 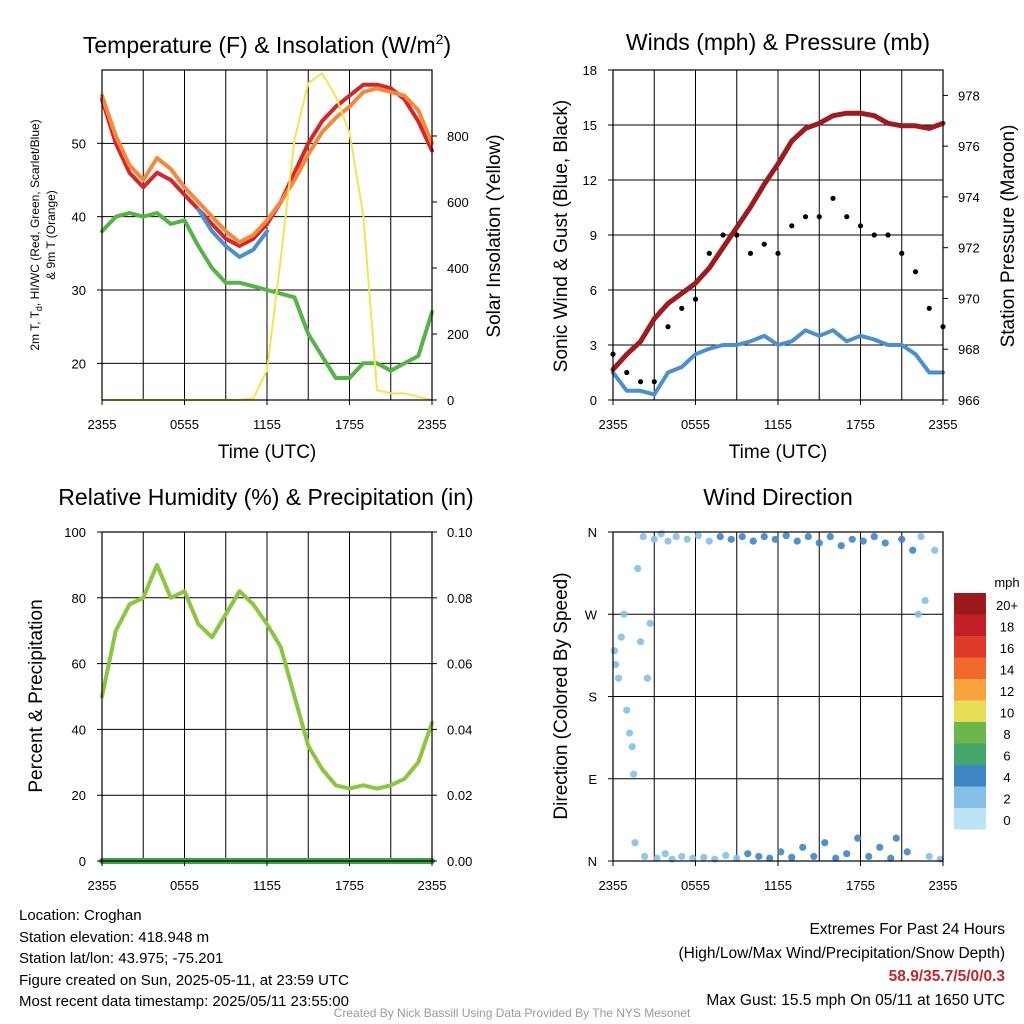 I want to click on hi-wc-line, so click(x=232, y=233).